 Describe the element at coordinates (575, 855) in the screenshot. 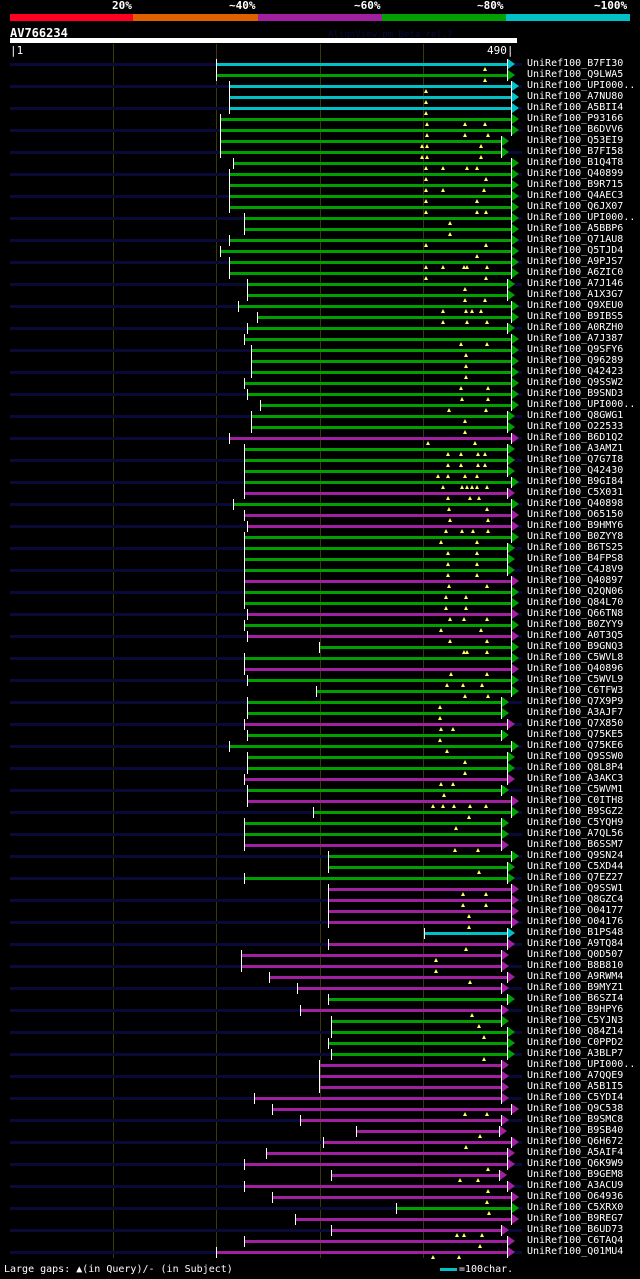

I see `hit-label: UniRef100_Q9SN24` at that location.